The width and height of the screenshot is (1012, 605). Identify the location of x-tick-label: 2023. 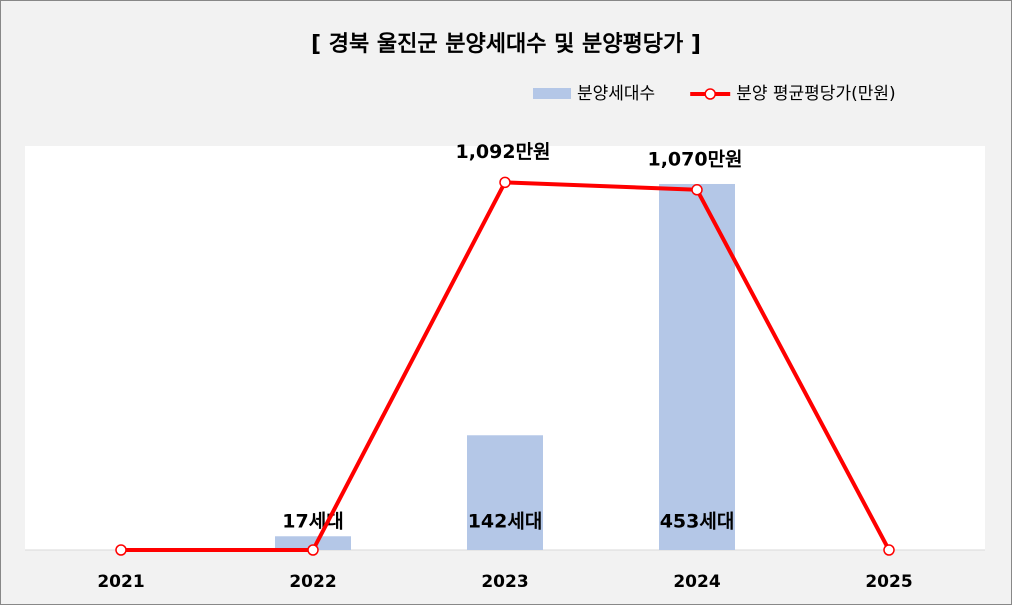
(504, 582).